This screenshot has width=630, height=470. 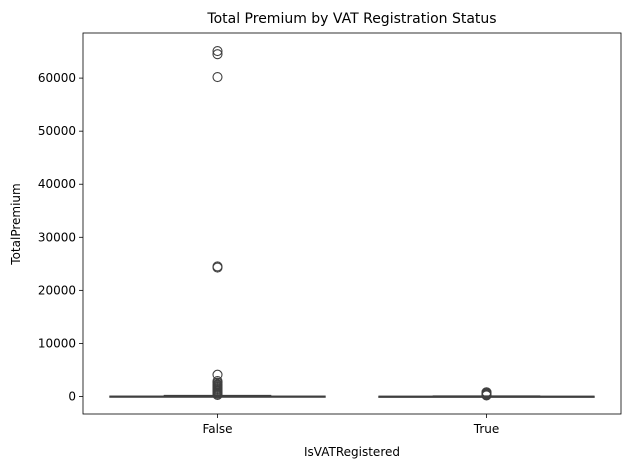 What do you see at coordinates (16, 224) in the screenshot?
I see `y-axis-label: TotalPremium` at bounding box center [16, 224].